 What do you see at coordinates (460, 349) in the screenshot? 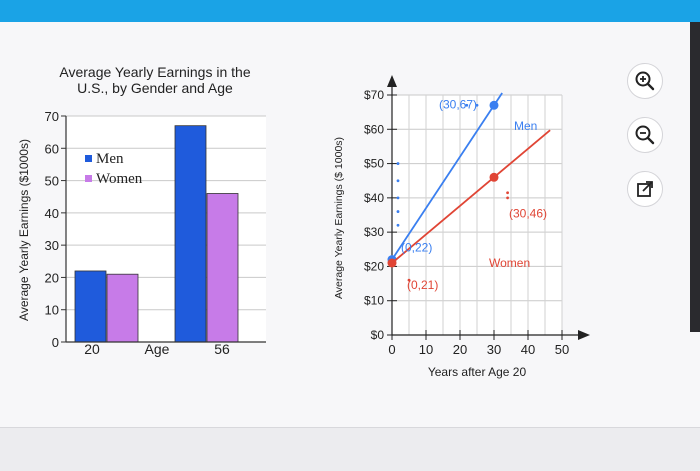
I see `line-x-tick-label: 20` at bounding box center [460, 349].